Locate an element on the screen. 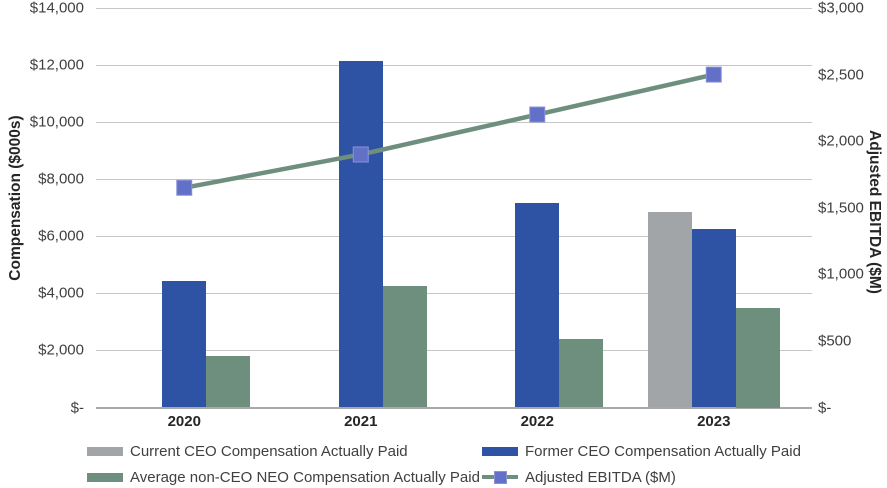 The width and height of the screenshot is (887, 488). legend-item-adjusted-ebitda: Adjusted EBITDA ($M) is located at coordinates (579, 477).